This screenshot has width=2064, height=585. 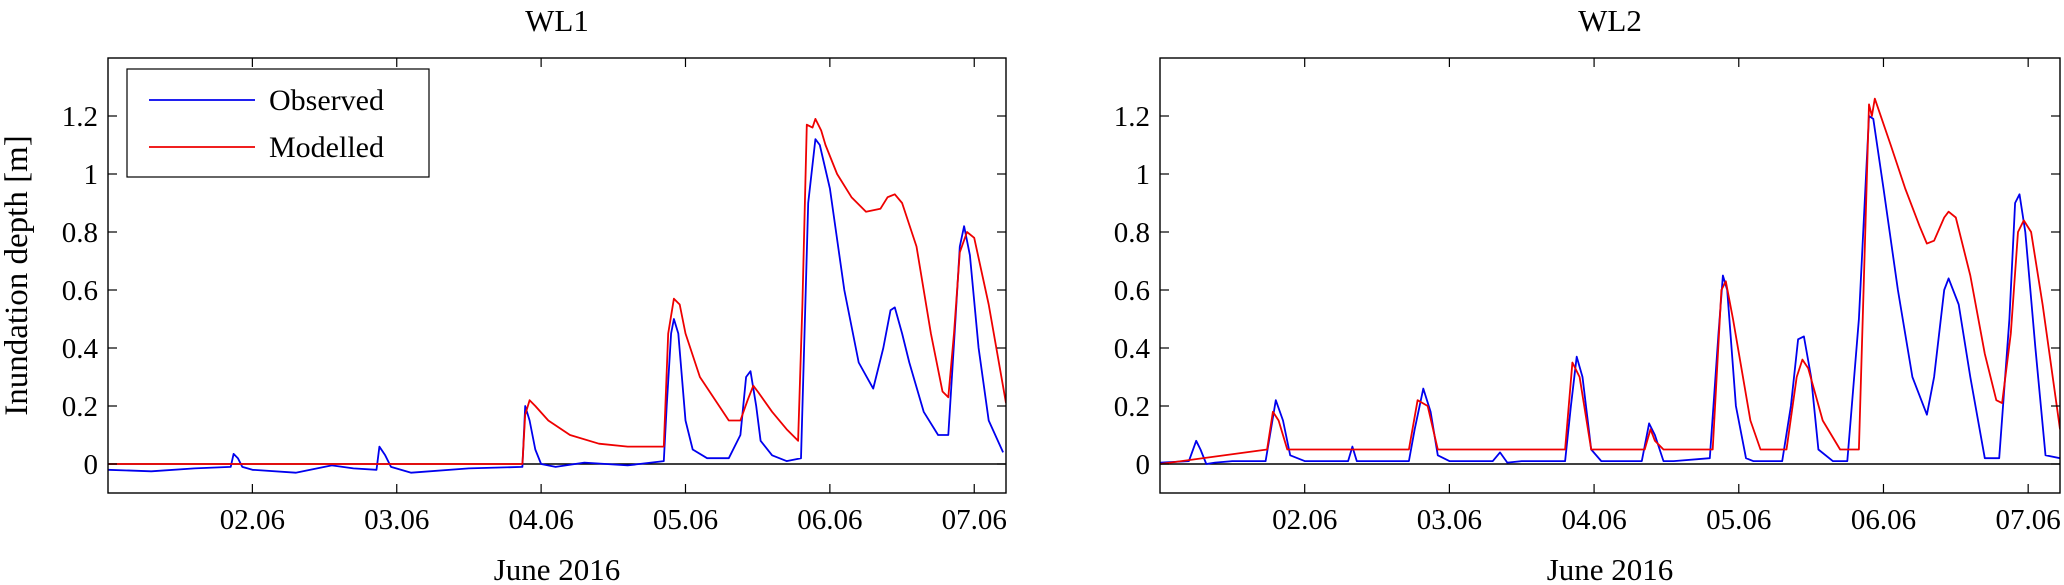 I want to click on legend-box, so click(x=278, y=123).